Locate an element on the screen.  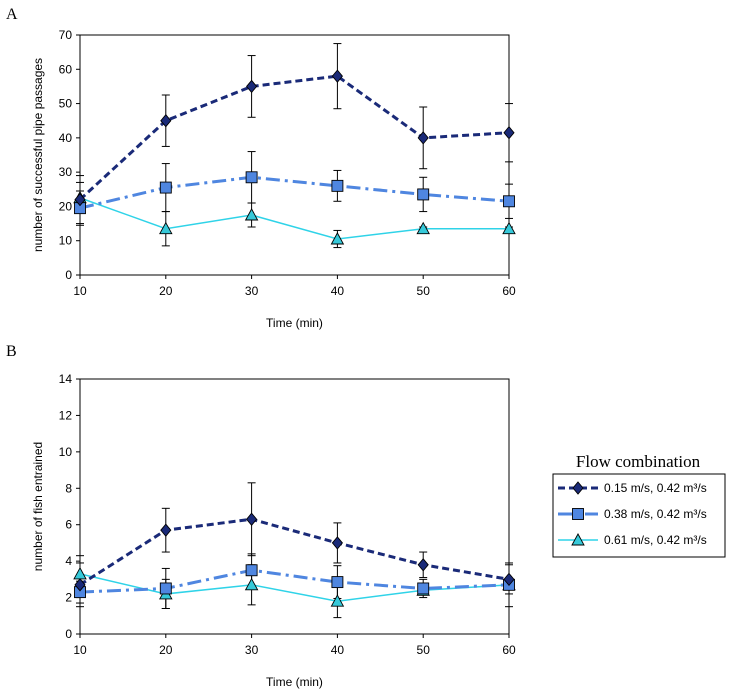
legend-title: Flow combination is located at coordinates (638, 461).